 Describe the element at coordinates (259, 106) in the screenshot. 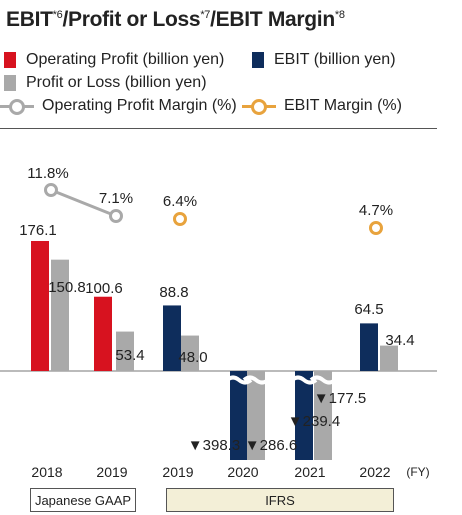

I see `legend-ebit-margin-icon` at that location.